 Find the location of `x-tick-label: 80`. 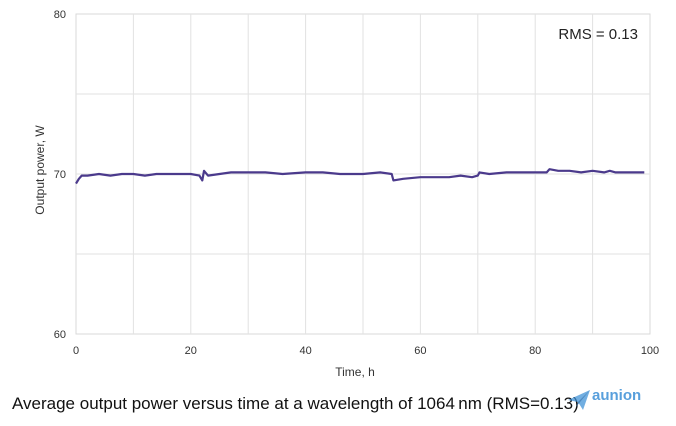

x-tick-label: 80 is located at coordinates (535, 351).